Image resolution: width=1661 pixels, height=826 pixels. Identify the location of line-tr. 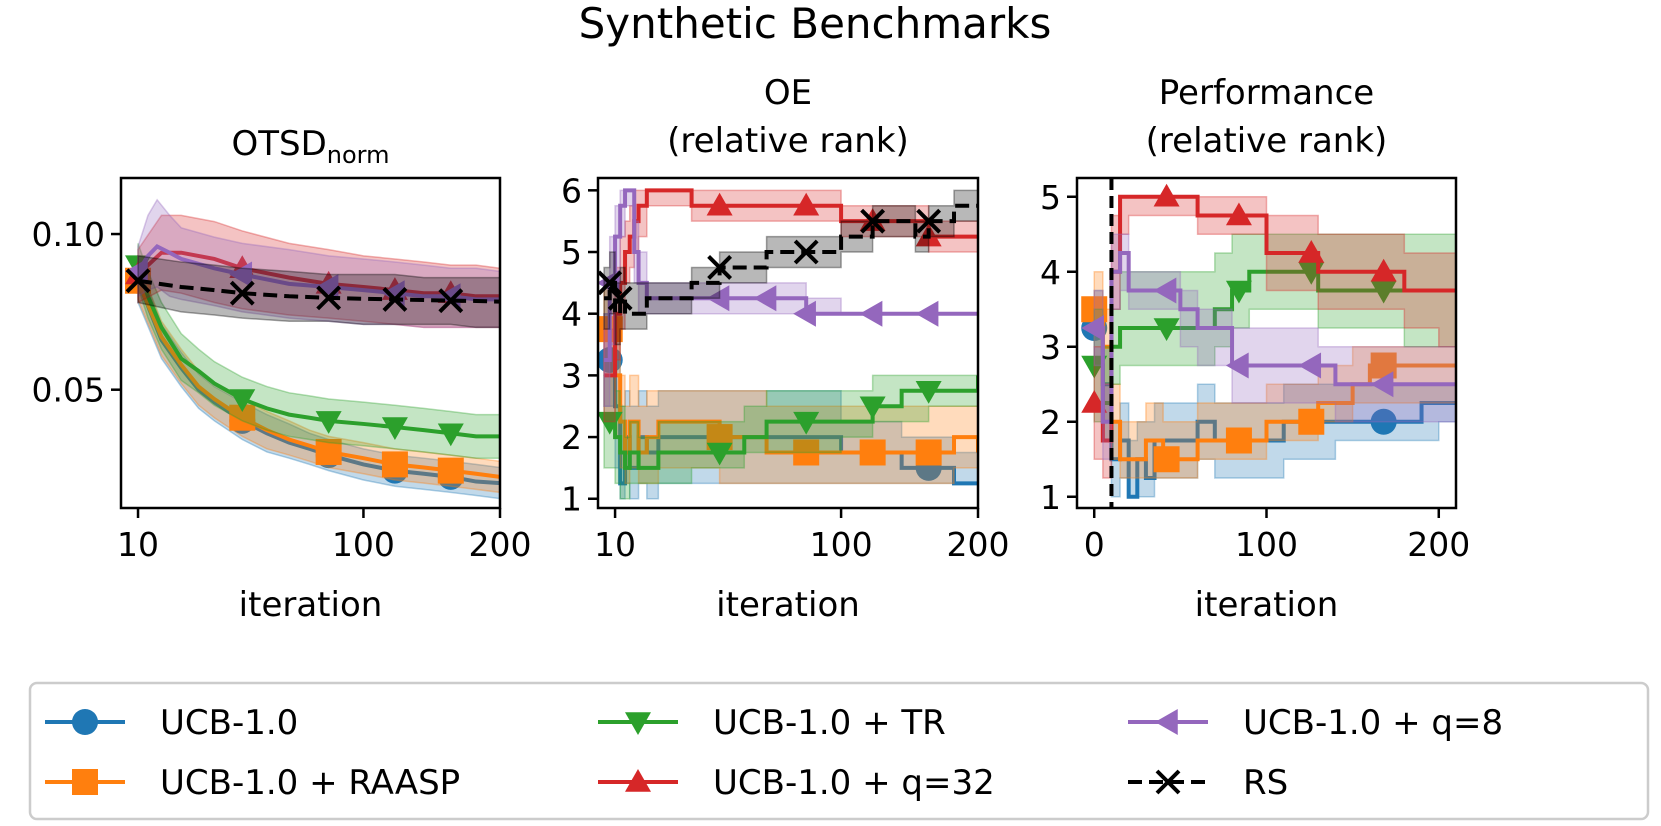
(791, 422).